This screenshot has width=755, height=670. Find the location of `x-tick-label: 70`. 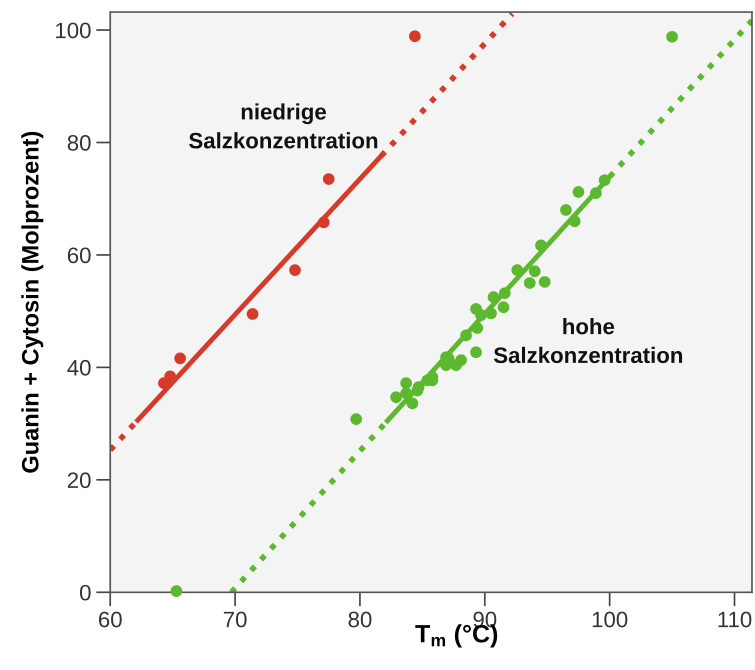

x-tick-label: 70 is located at coordinates (235, 620).